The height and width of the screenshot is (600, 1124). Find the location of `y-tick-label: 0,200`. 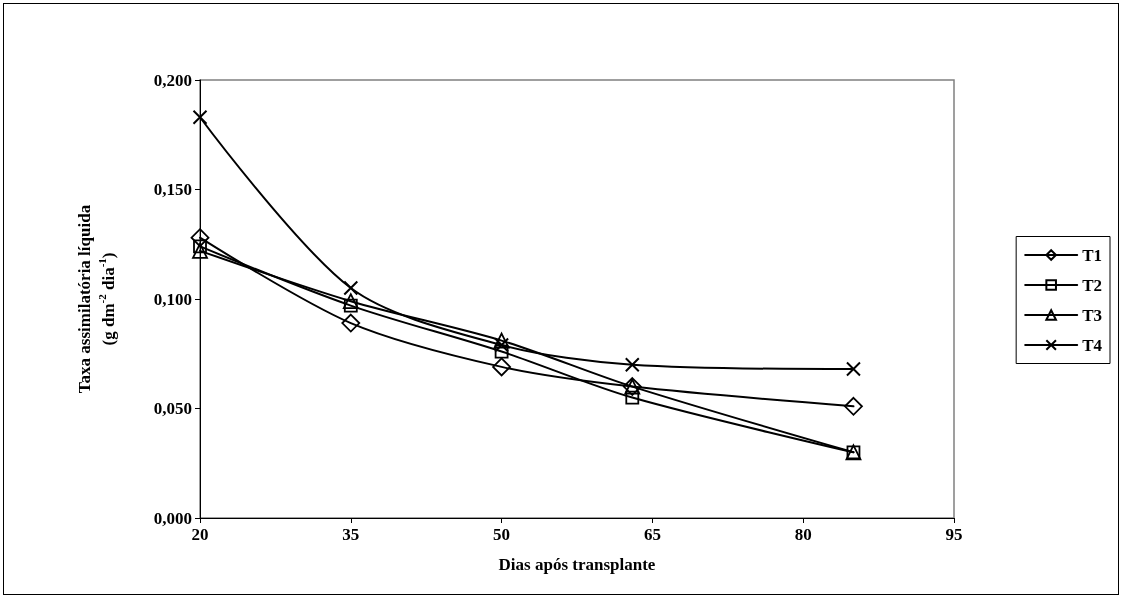

y-tick-label: 0,200 is located at coordinates (172, 80).